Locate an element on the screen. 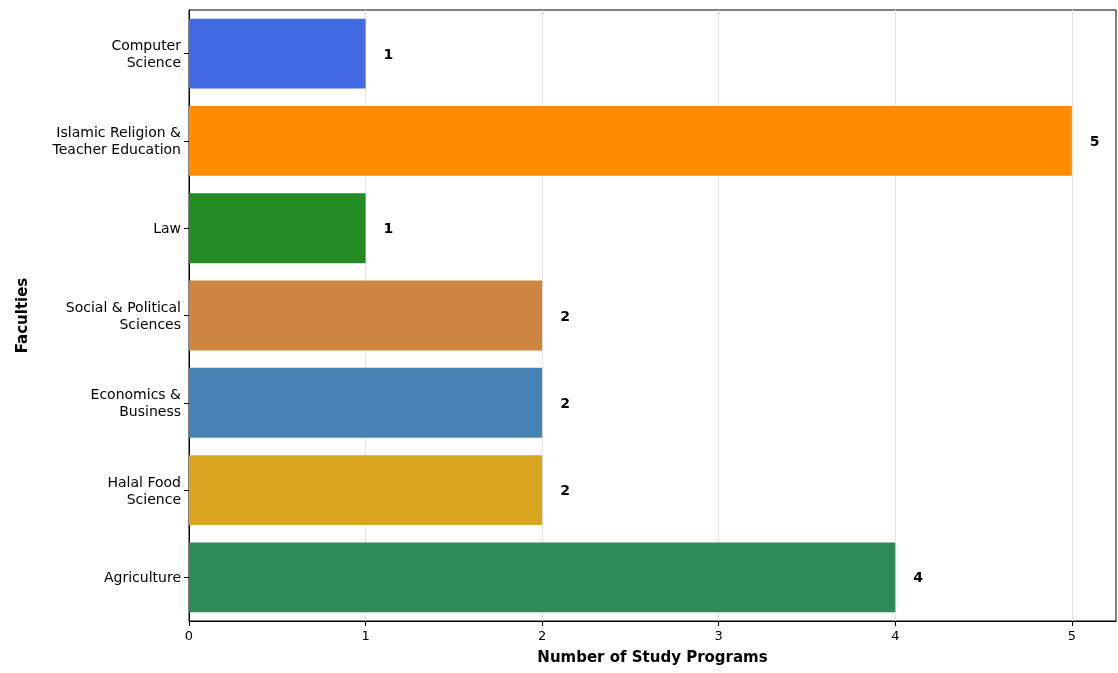 This screenshot has width=1118, height=673. y-axis-title: Faculties is located at coordinates (21, 315).